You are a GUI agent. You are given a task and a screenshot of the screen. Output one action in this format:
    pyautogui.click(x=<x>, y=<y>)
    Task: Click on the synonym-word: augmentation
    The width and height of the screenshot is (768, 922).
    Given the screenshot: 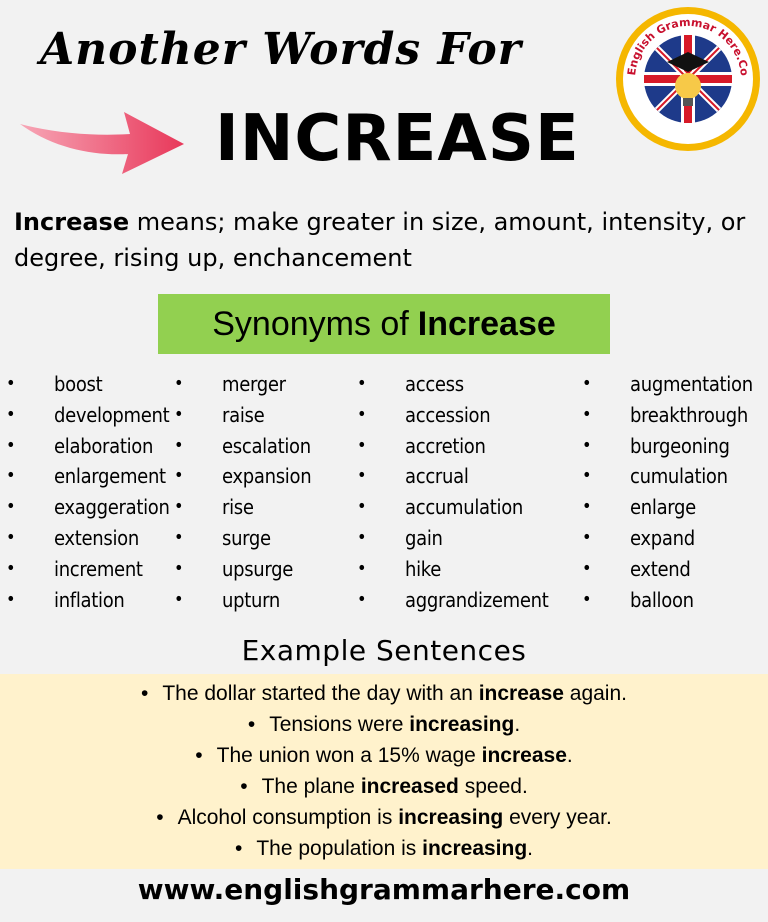 What is the action you would take?
    pyautogui.click(x=691, y=384)
    